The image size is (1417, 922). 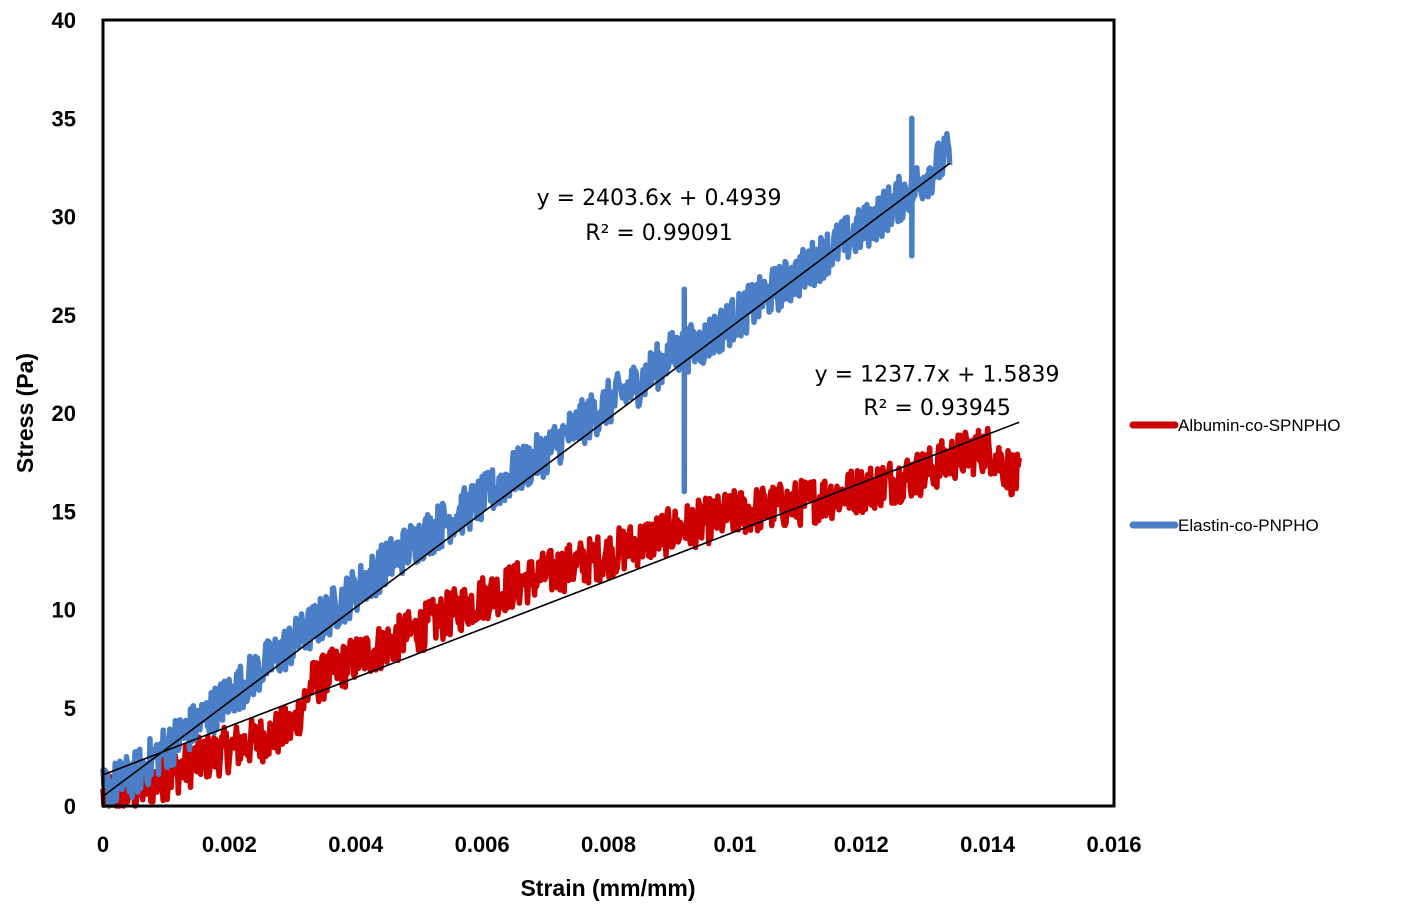 I want to click on x-tick-label: 0.012, so click(x=861, y=844).